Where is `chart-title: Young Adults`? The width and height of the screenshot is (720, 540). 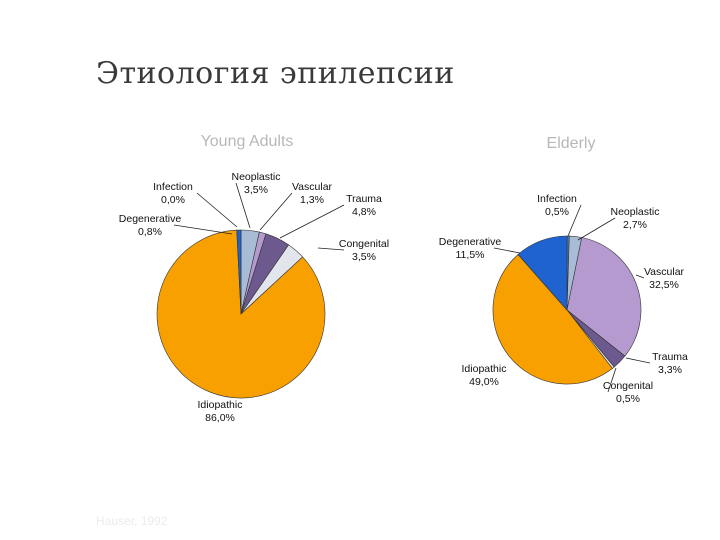 chart-title: Young Adults is located at coordinates (247, 141).